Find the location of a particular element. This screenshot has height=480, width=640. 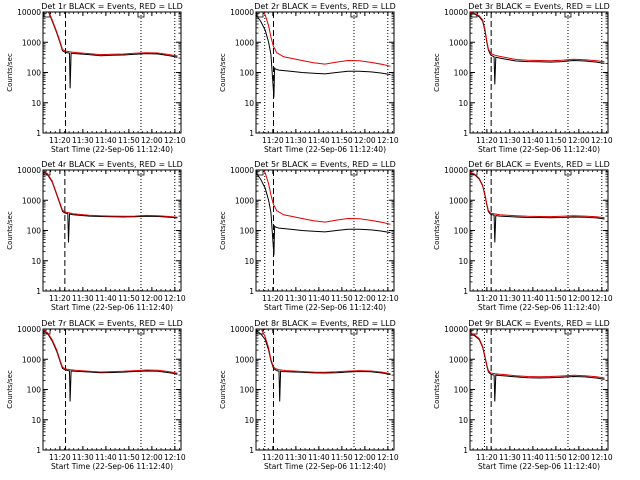

panel-title: Det 4r BLACK = Events, RED = LLD is located at coordinates (112, 164).